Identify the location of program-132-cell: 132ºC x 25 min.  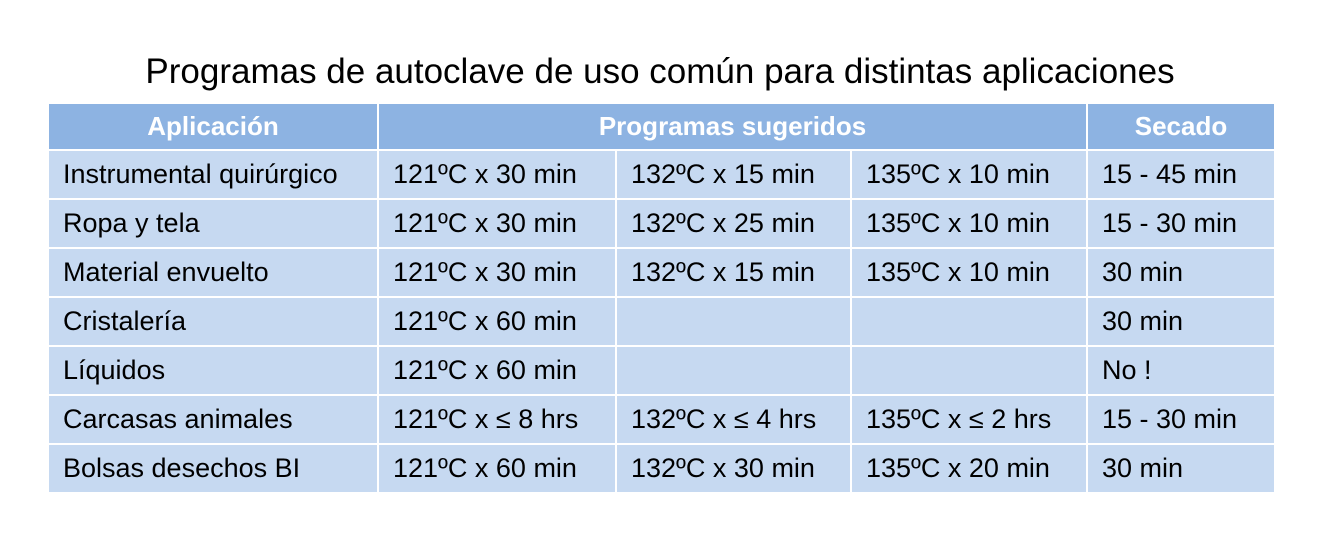
(733, 223).